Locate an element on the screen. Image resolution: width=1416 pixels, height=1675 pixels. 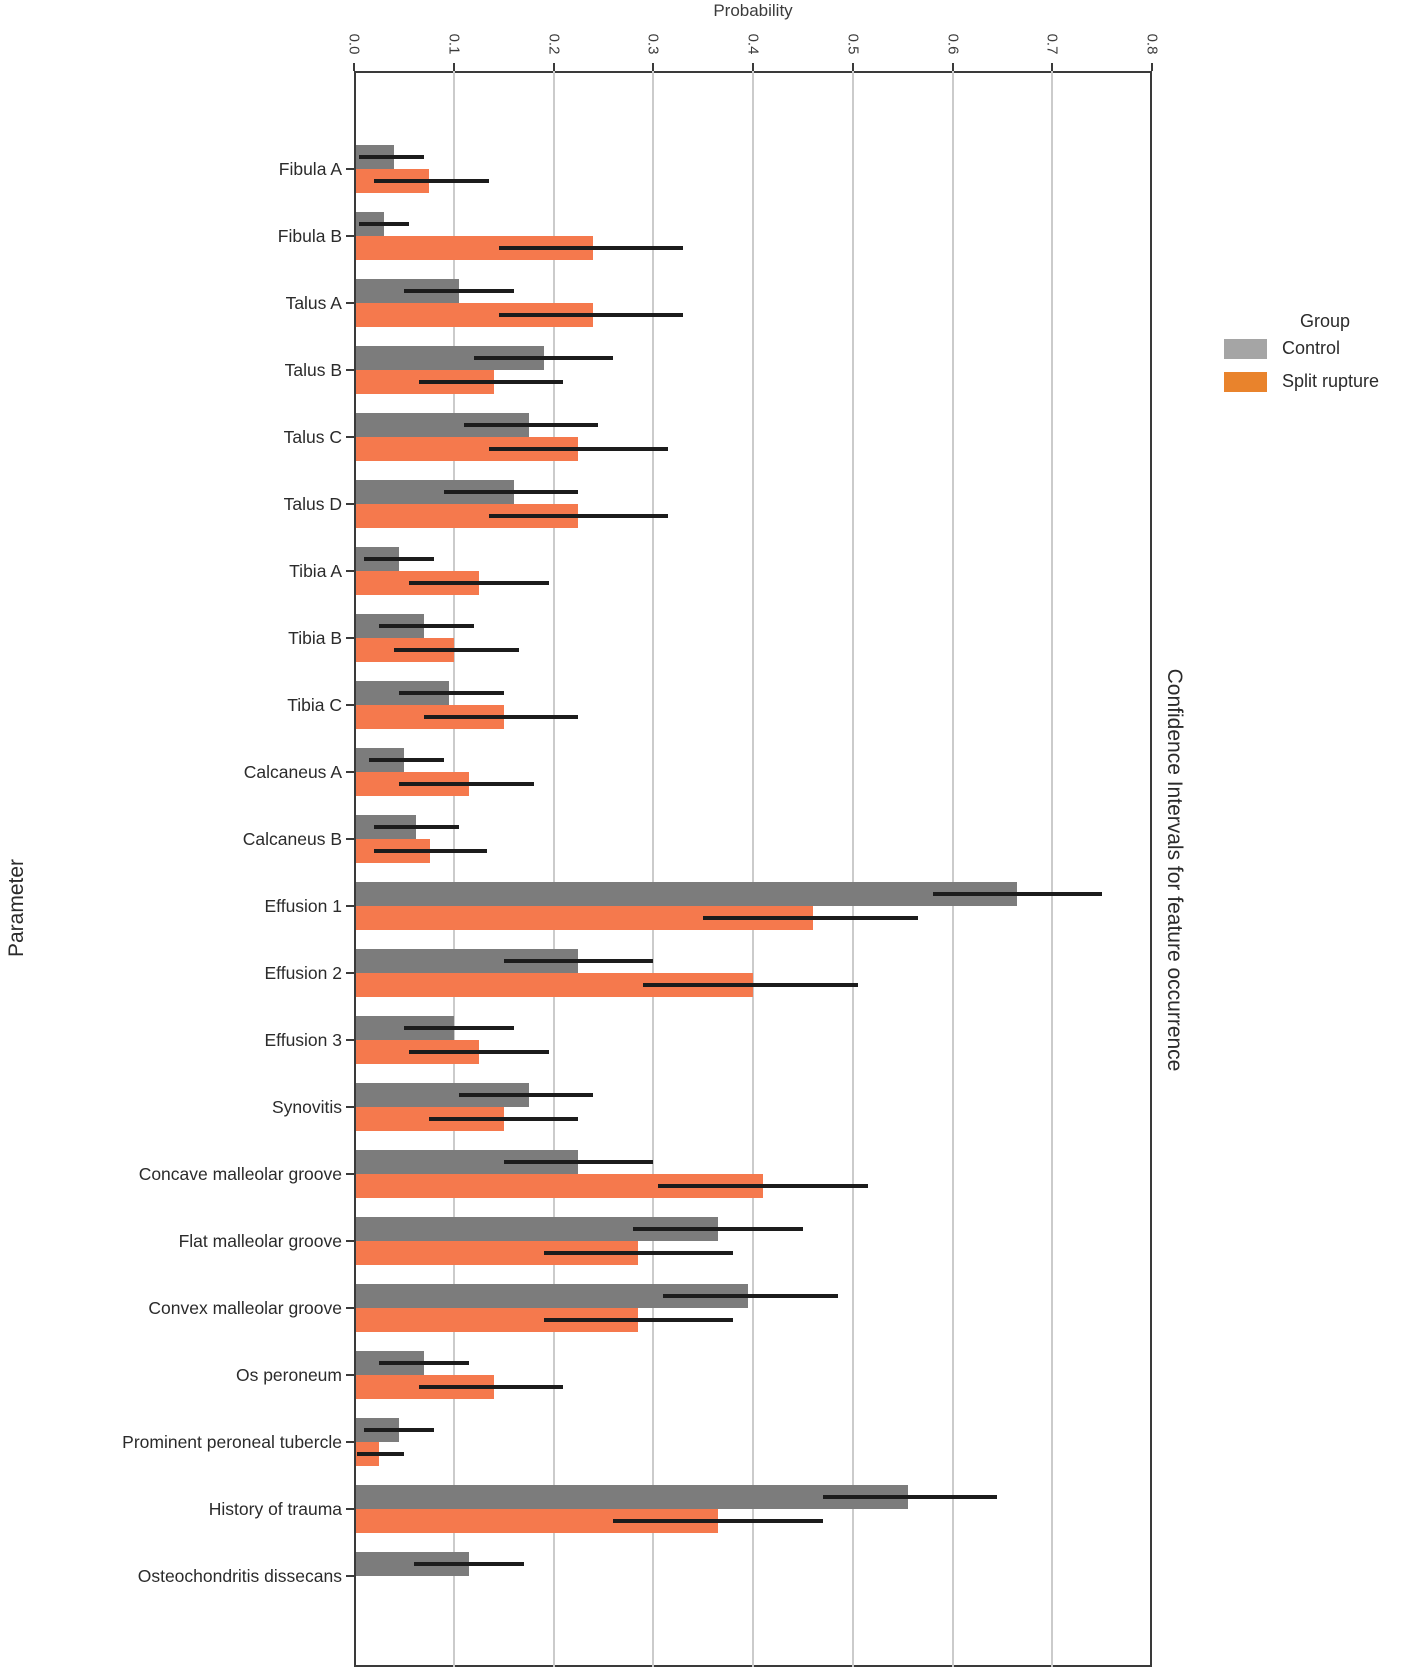
x-axis-tick-label: 0.5 is located at coordinates (853, 44).